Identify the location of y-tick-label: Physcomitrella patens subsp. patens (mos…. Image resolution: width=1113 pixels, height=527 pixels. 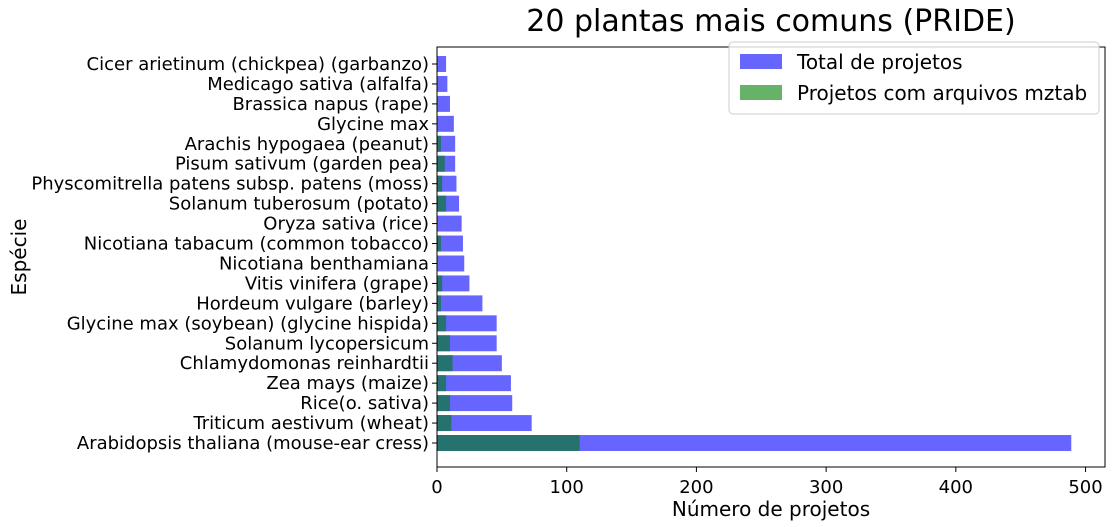
(230, 184).